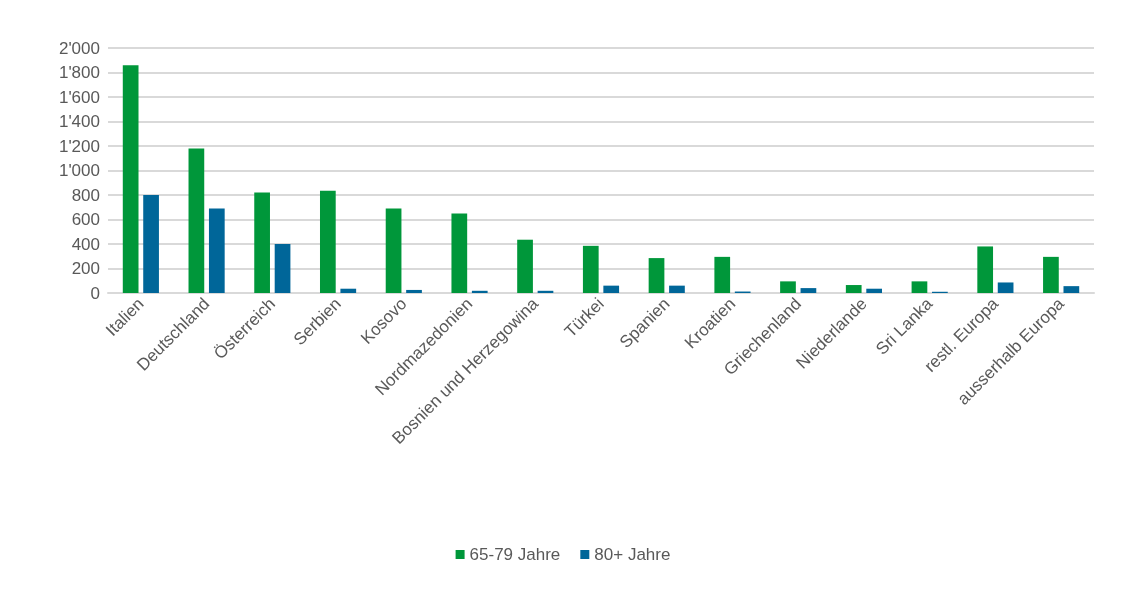  What do you see at coordinates (85, 268) in the screenshot?
I see `y-tick-label: 200` at bounding box center [85, 268].